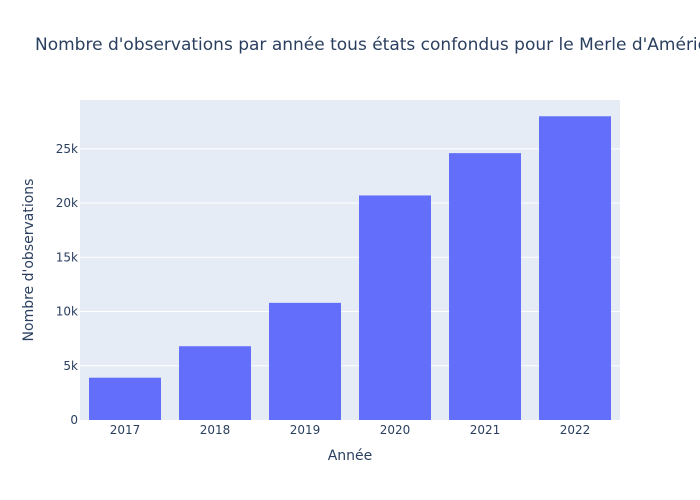  Describe the element at coordinates (70, 366) in the screenshot. I see `y-tick-label: 5k` at that location.